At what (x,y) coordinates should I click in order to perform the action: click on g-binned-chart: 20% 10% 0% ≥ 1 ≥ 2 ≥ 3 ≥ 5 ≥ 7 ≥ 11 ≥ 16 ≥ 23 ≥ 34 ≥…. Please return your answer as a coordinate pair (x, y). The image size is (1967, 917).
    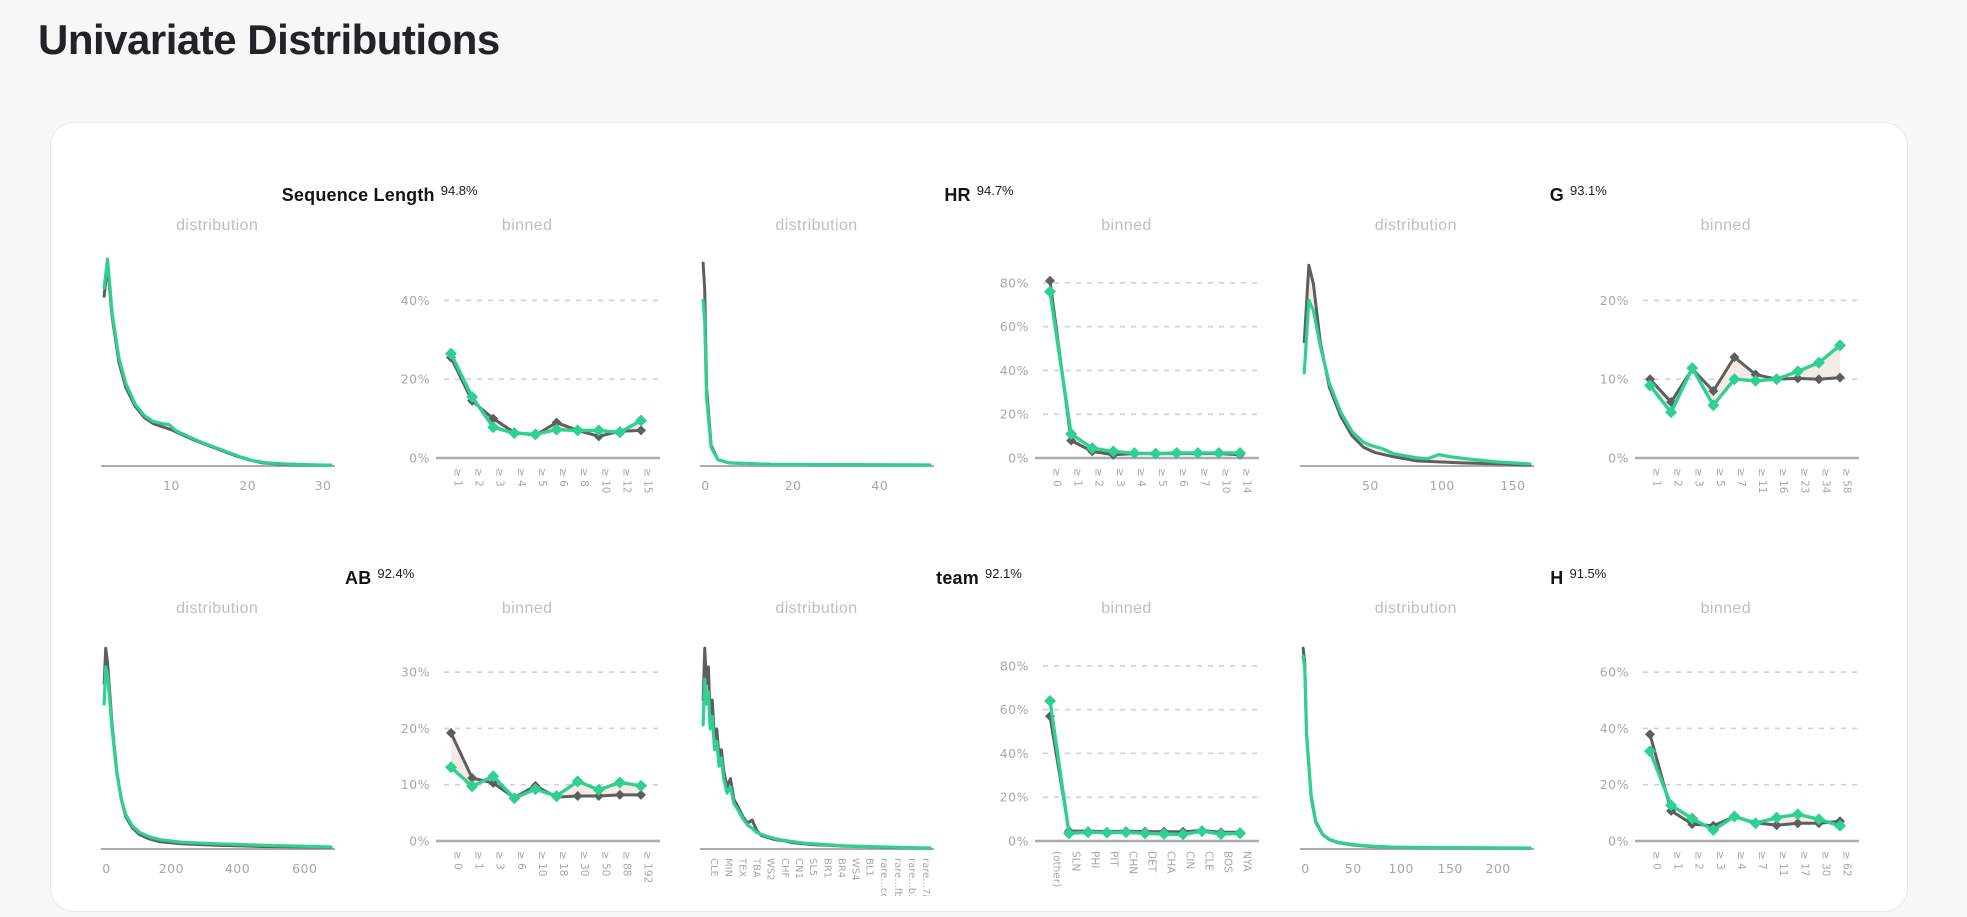
    Looking at the image, I should click on (1729, 393).